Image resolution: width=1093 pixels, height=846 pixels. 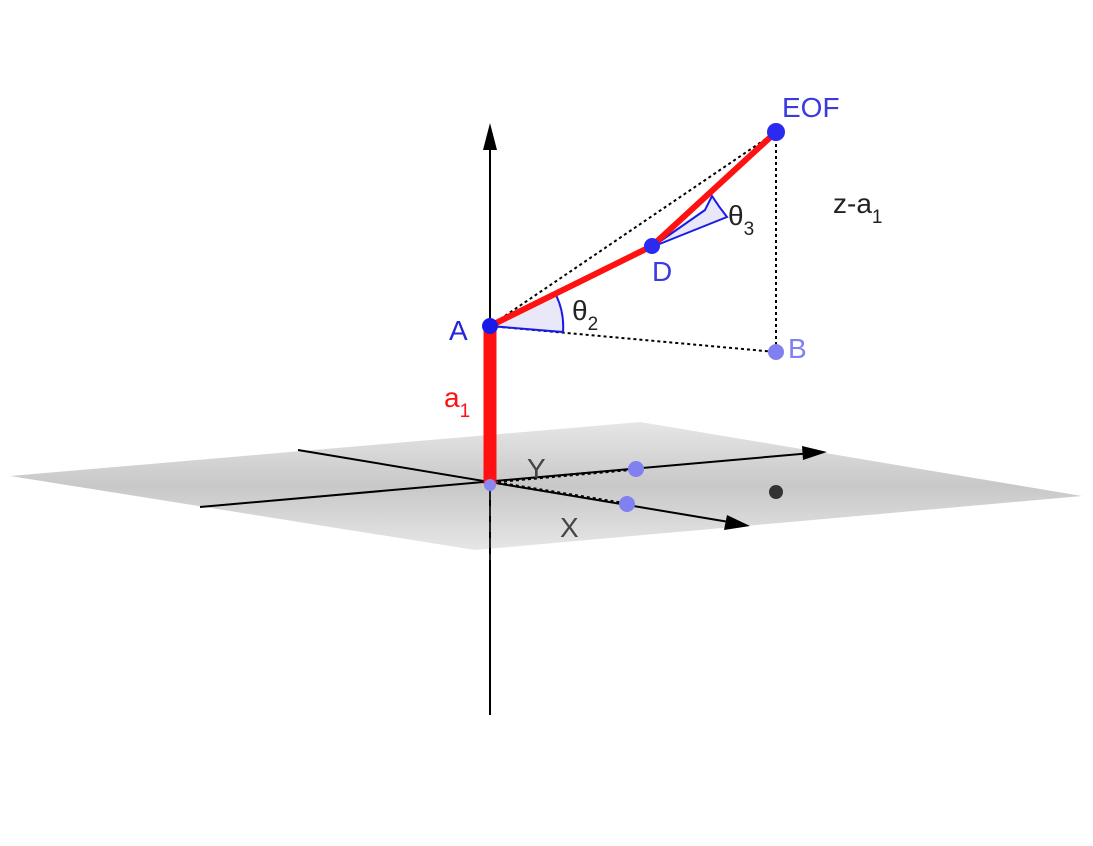 What do you see at coordinates (569, 527) in the screenshot?
I see `label-x-axis: X` at bounding box center [569, 527].